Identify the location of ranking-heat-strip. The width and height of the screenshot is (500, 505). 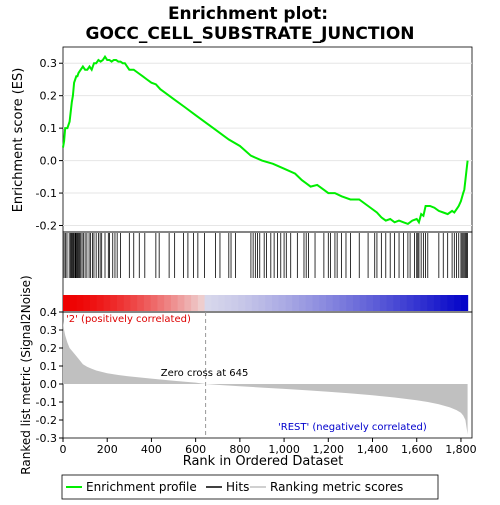
(266, 303).